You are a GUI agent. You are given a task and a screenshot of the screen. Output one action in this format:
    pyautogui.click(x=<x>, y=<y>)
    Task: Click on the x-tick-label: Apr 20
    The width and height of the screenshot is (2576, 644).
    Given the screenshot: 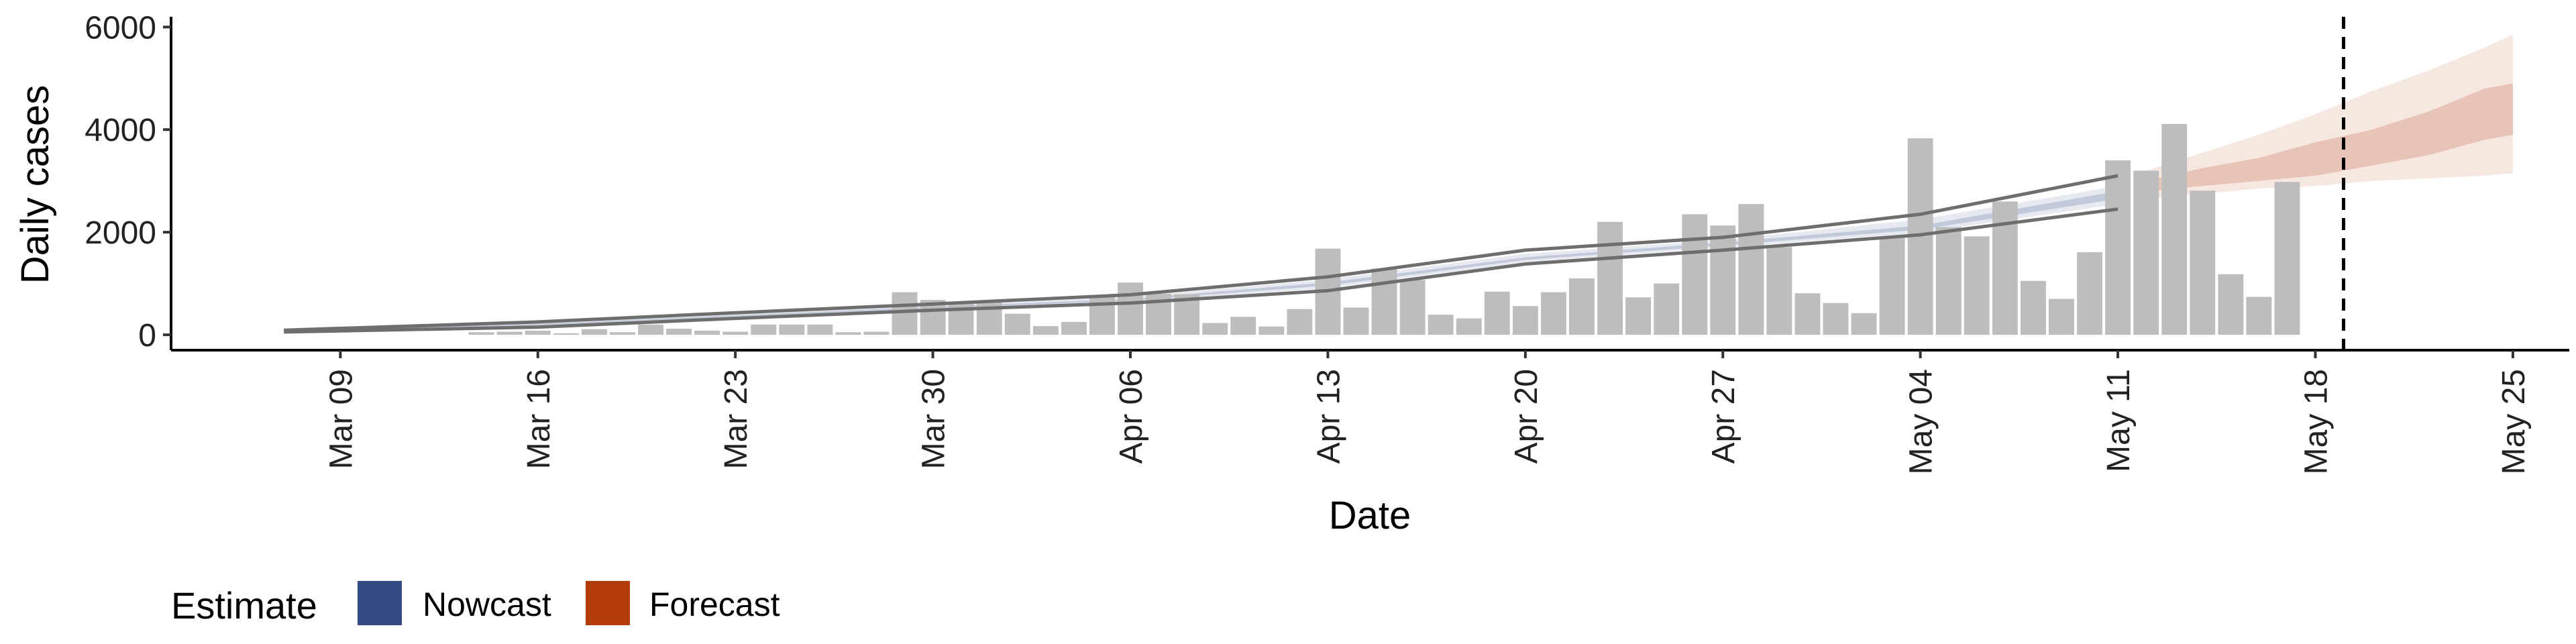 What is the action you would take?
    pyautogui.click(x=1526, y=416)
    